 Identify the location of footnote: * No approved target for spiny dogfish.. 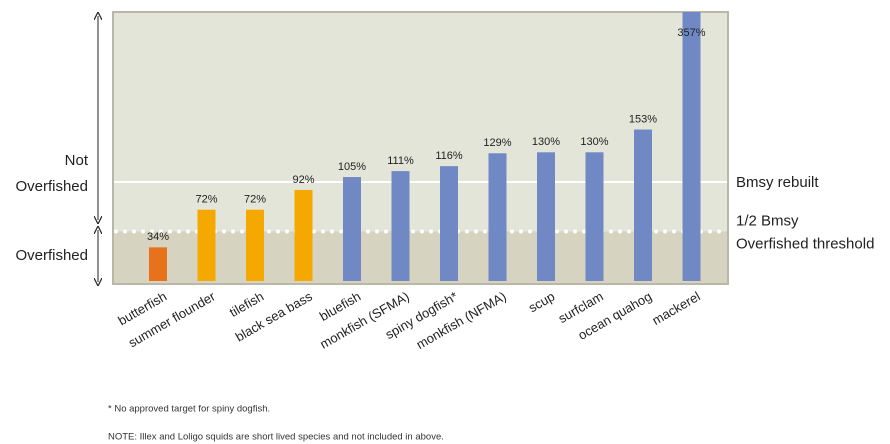
(189, 409).